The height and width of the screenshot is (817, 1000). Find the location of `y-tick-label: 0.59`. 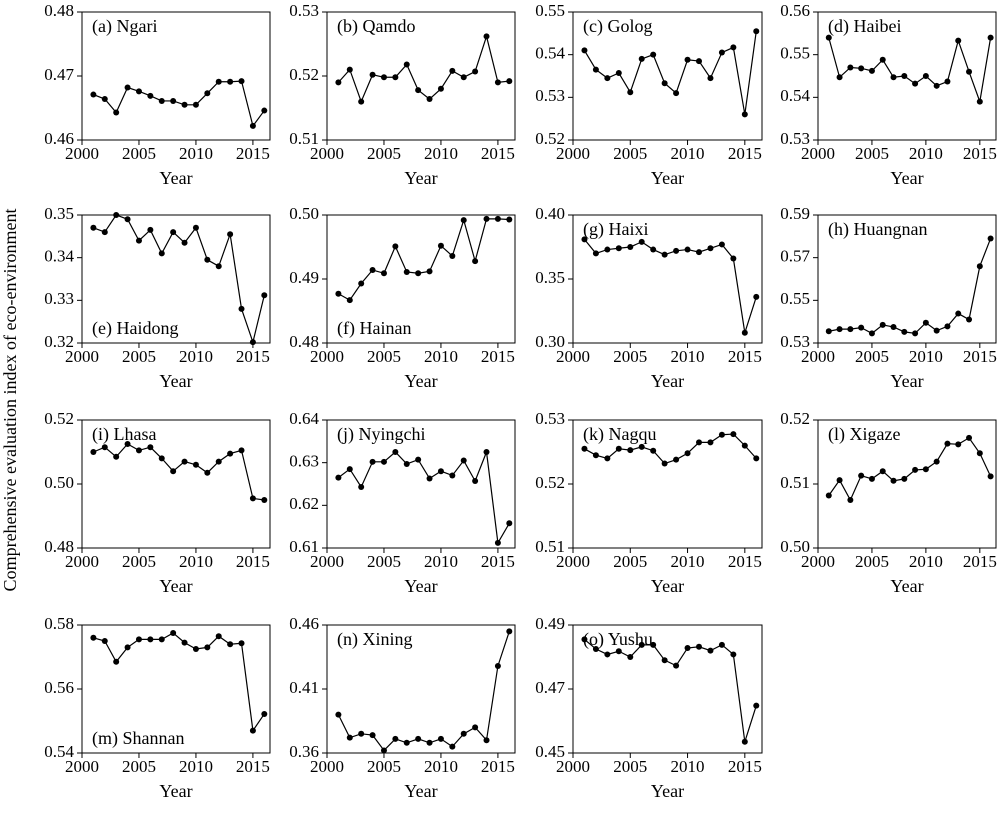

y-tick-label: 0.59 is located at coordinates (795, 213).